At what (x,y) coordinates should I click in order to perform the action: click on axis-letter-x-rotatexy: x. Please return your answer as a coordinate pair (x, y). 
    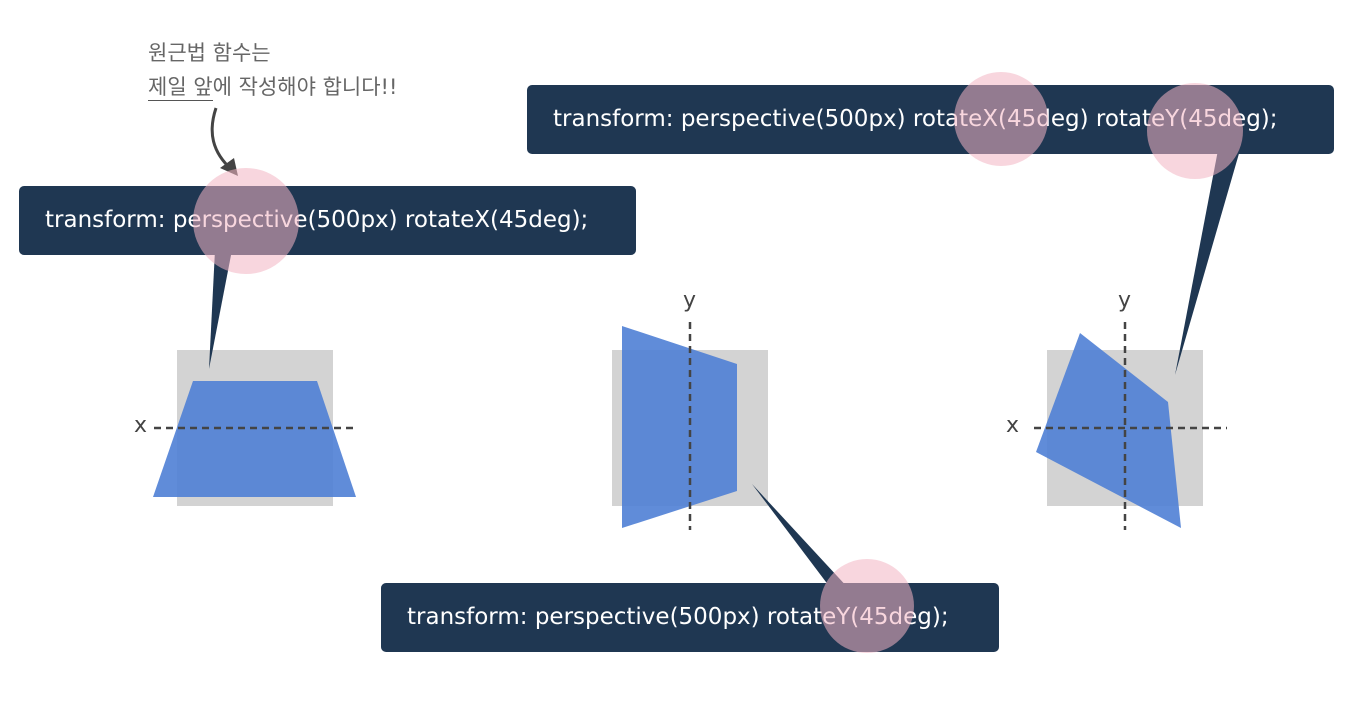
    Looking at the image, I should click on (1013, 425).